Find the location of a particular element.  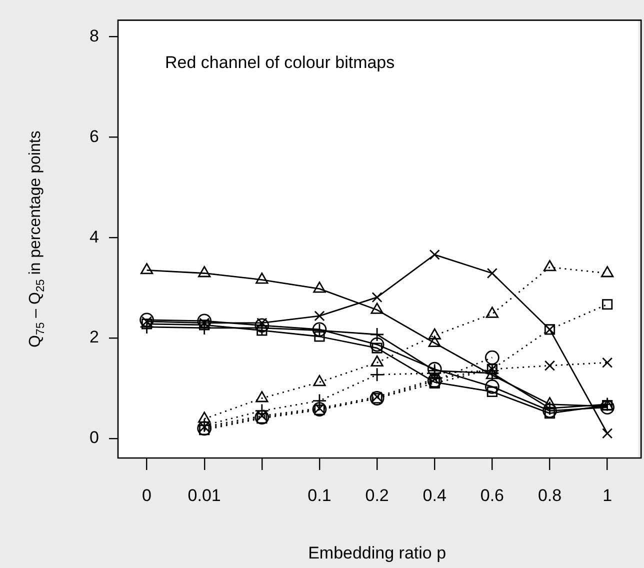

y-tick-label: 0 is located at coordinates (94, 438).